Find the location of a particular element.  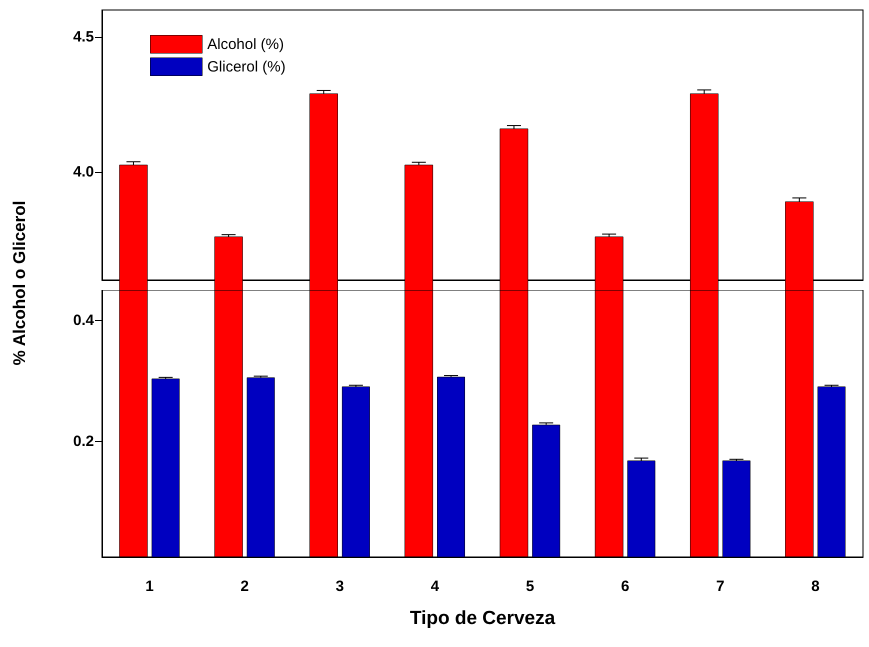

x-tick-label: 3 is located at coordinates (340, 586).